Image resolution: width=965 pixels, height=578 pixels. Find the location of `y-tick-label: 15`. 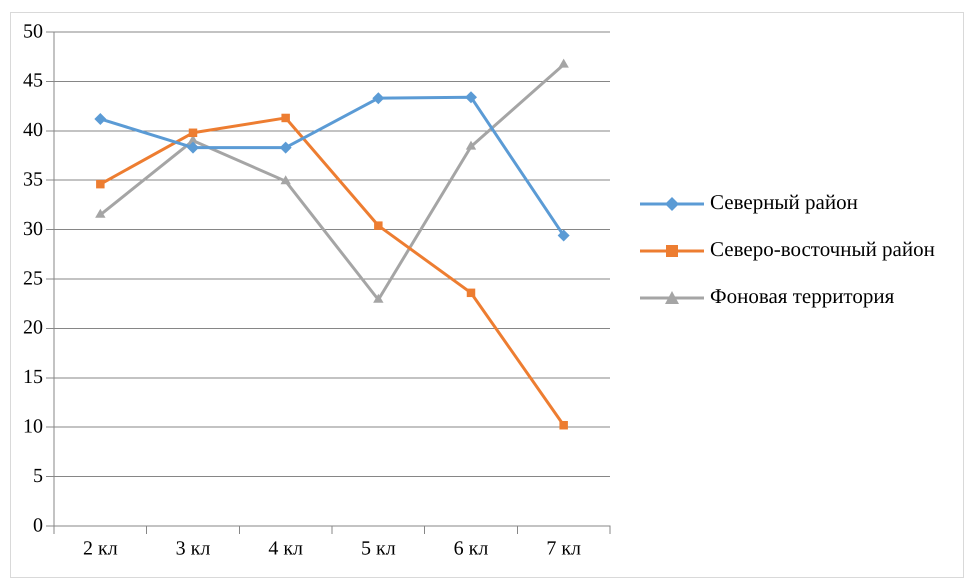

y-tick-label: 15 is located at coordinates (33, 377).